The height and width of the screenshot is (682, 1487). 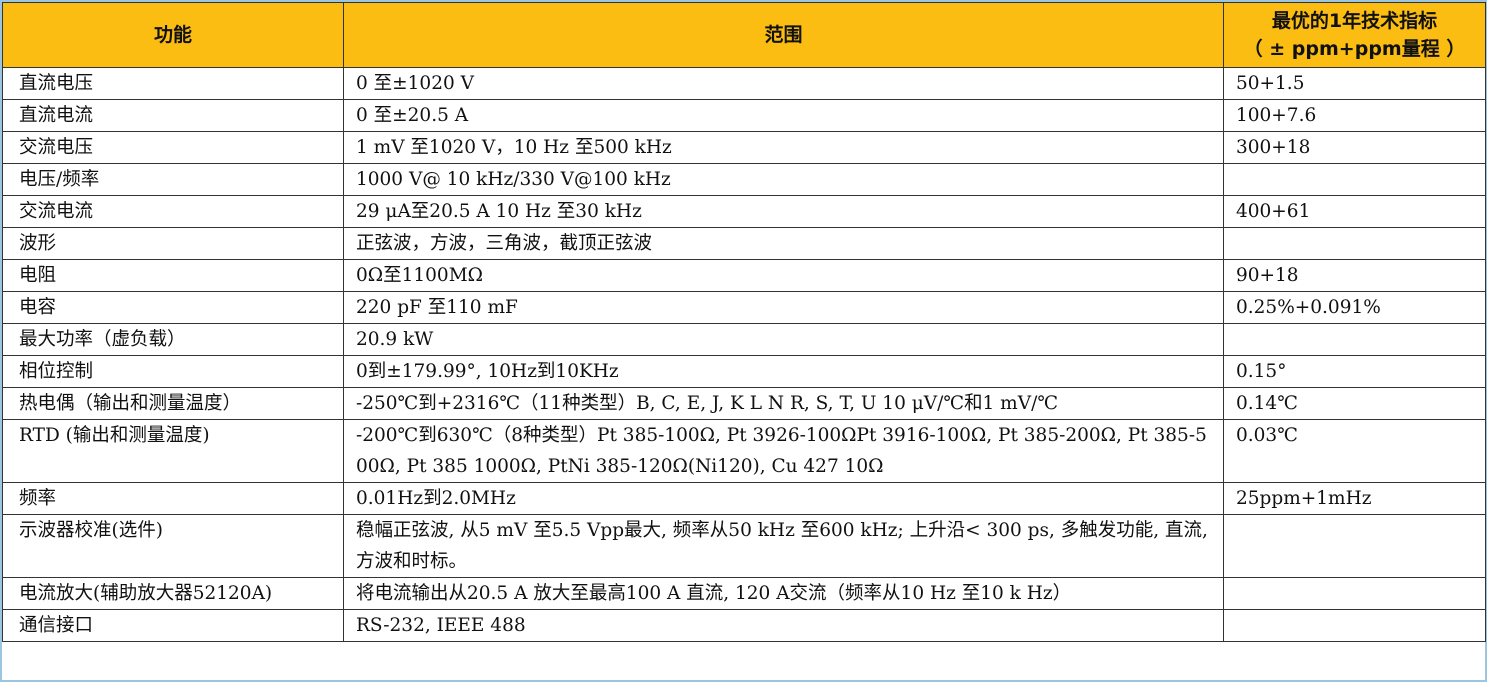 I want to click on header-cell: 范围, so click(x=783, y=35).